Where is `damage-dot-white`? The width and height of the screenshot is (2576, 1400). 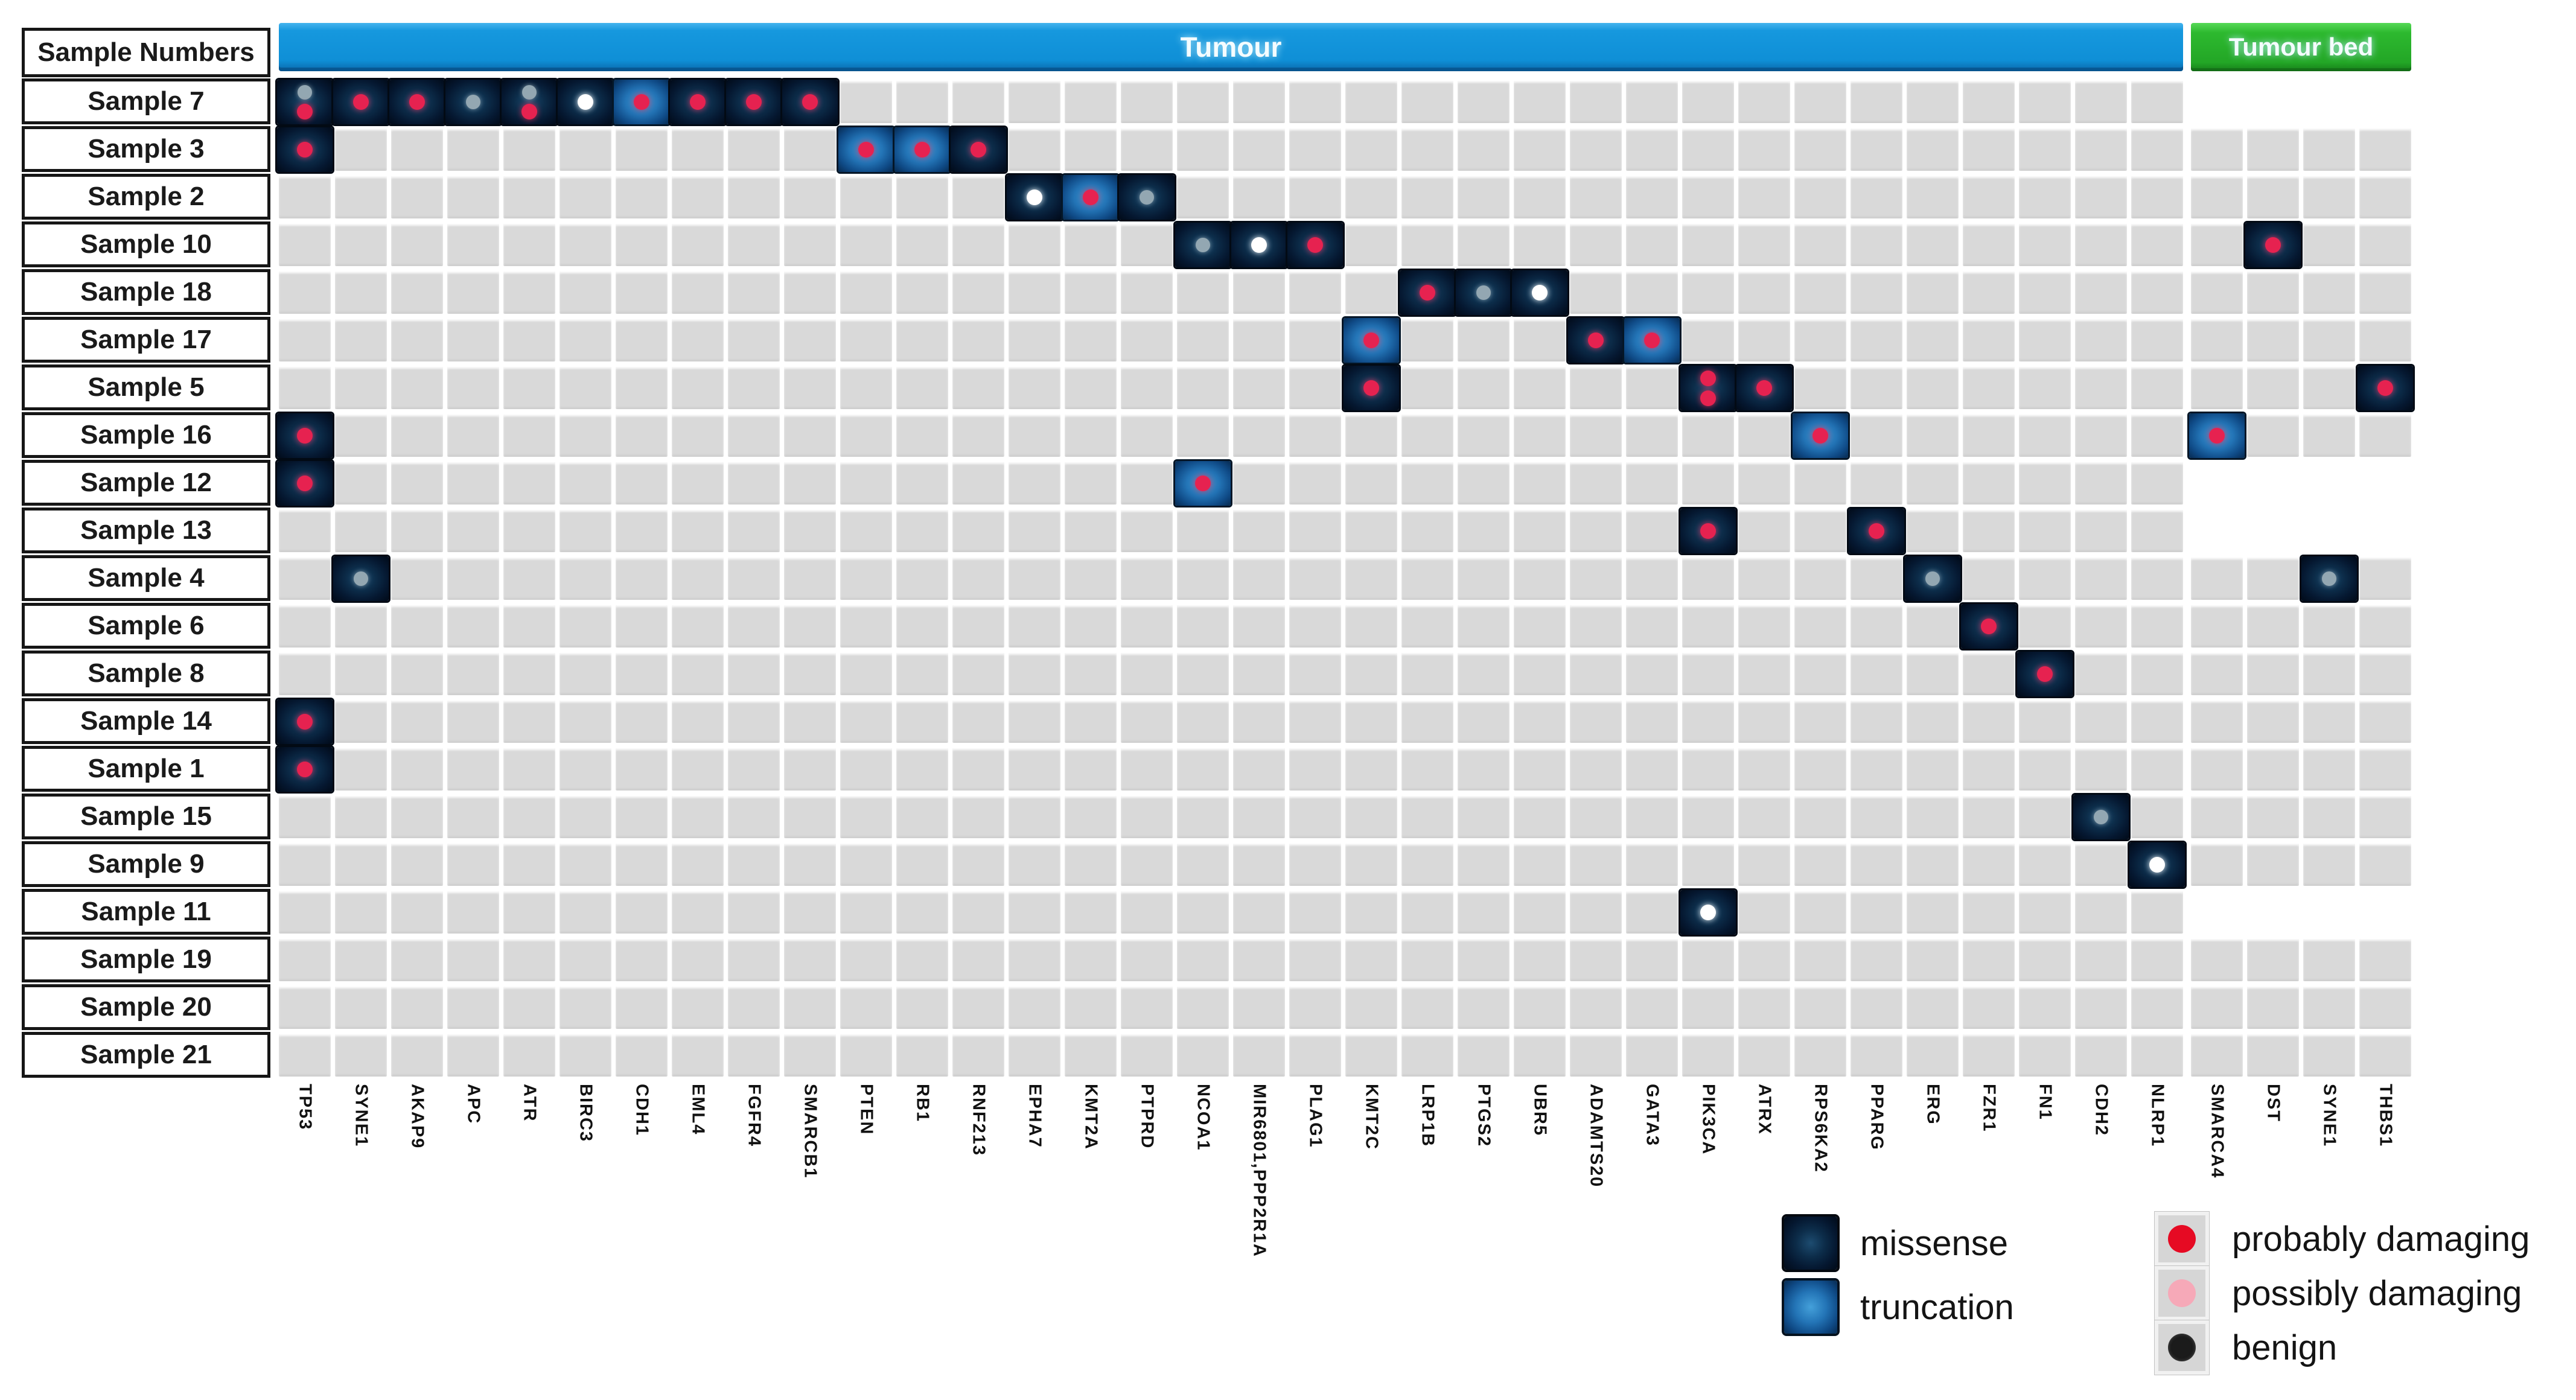
damage-dot-white is located at coordinates (1259, 245).